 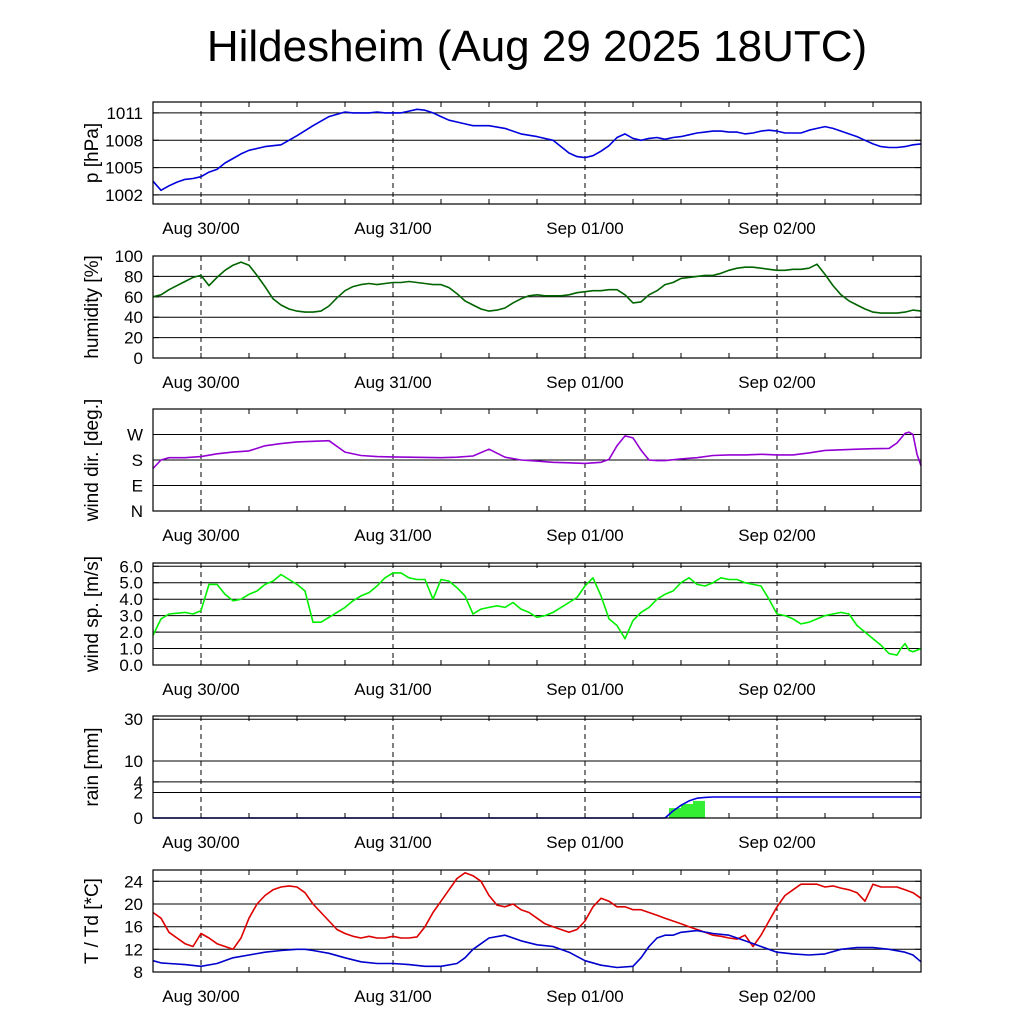 I want to click on series-temperature, so click(x=537, y=911).